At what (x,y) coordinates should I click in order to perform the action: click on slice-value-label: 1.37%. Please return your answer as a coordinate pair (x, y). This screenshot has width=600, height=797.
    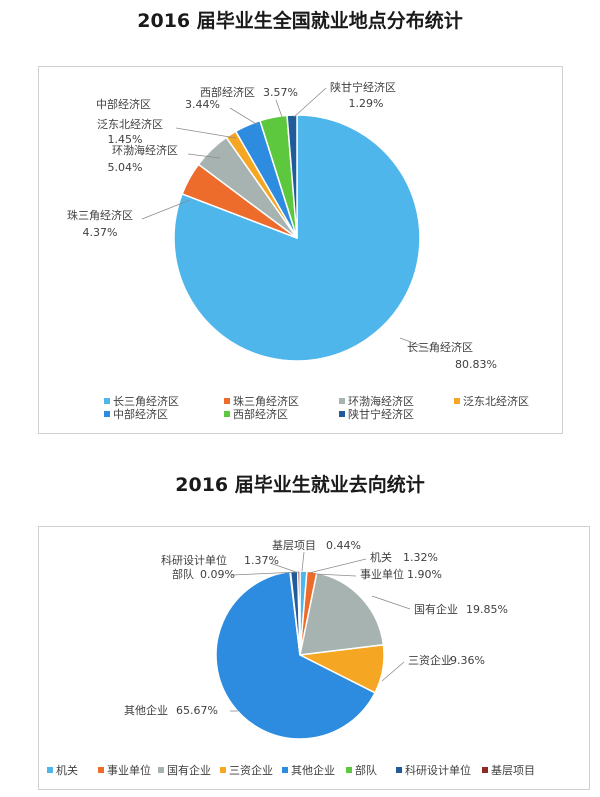
    Looking at the image, I should click on (261, 560).